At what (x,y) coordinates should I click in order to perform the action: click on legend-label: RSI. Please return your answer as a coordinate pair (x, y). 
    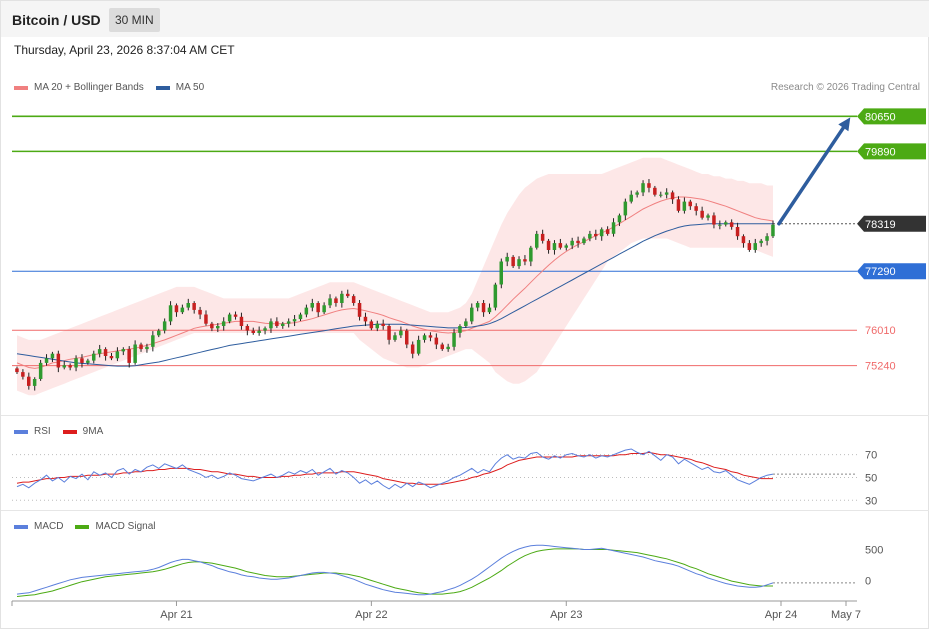
    Looking at the image, I should click on (42, 431).